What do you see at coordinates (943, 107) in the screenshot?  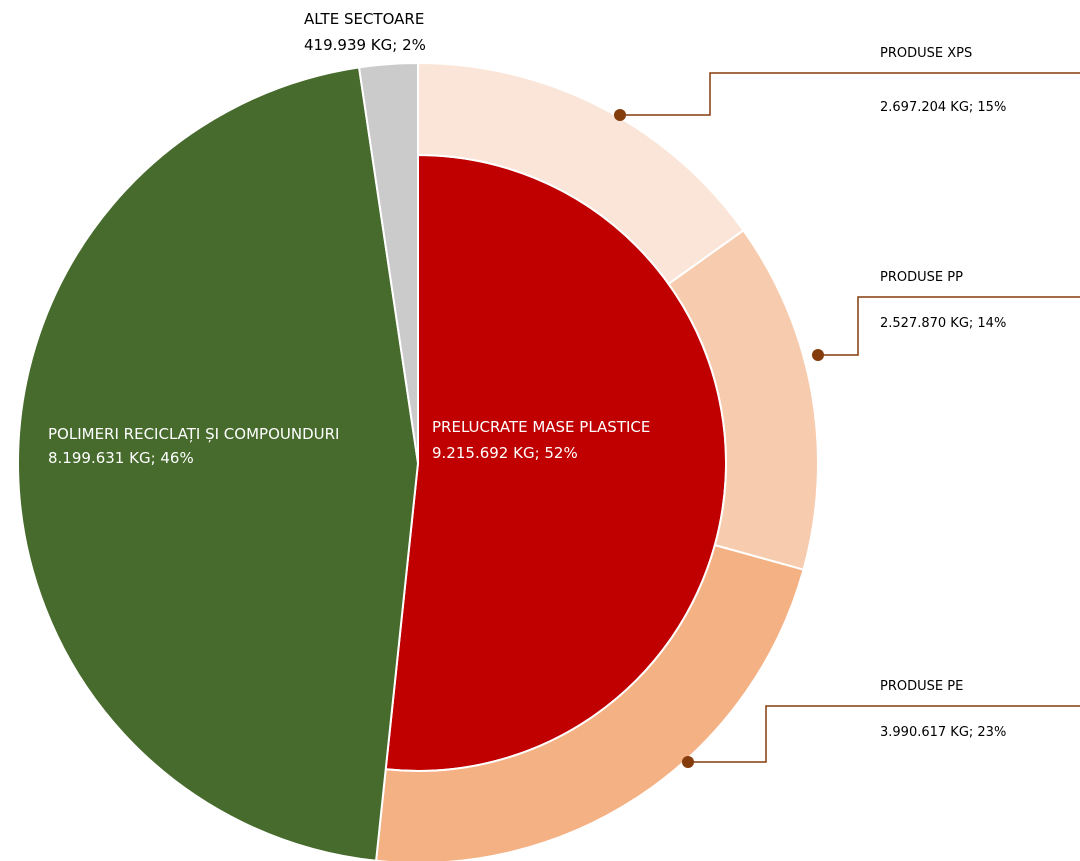 I see `value-label: 2.697.204 KG; 15%` at bounding box center [943, 107].